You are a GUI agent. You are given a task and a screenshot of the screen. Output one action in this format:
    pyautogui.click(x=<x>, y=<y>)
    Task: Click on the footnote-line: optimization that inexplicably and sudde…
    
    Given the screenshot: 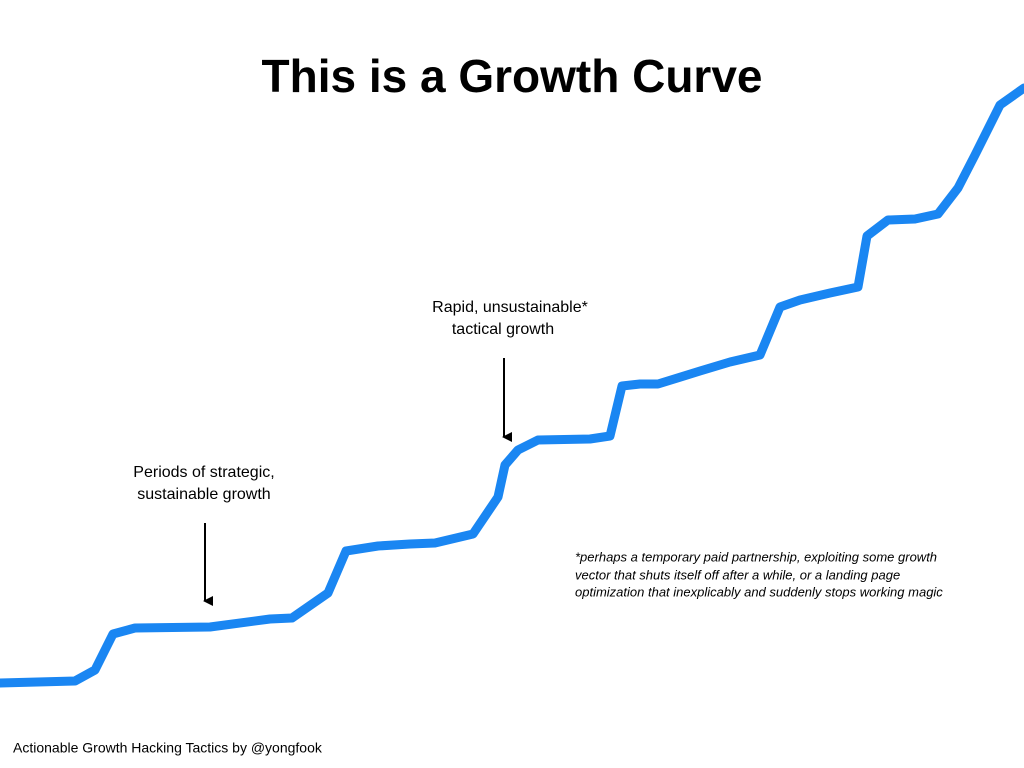 What is the action you would take?
    pyautogui.click(x=759, y=591)
    